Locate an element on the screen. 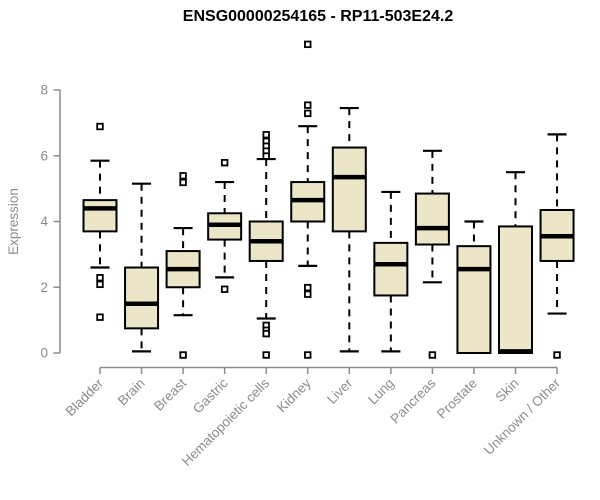 The width and height of the screenshot is (600, 500). boxplot-liver is located at coordinates (349, 229).